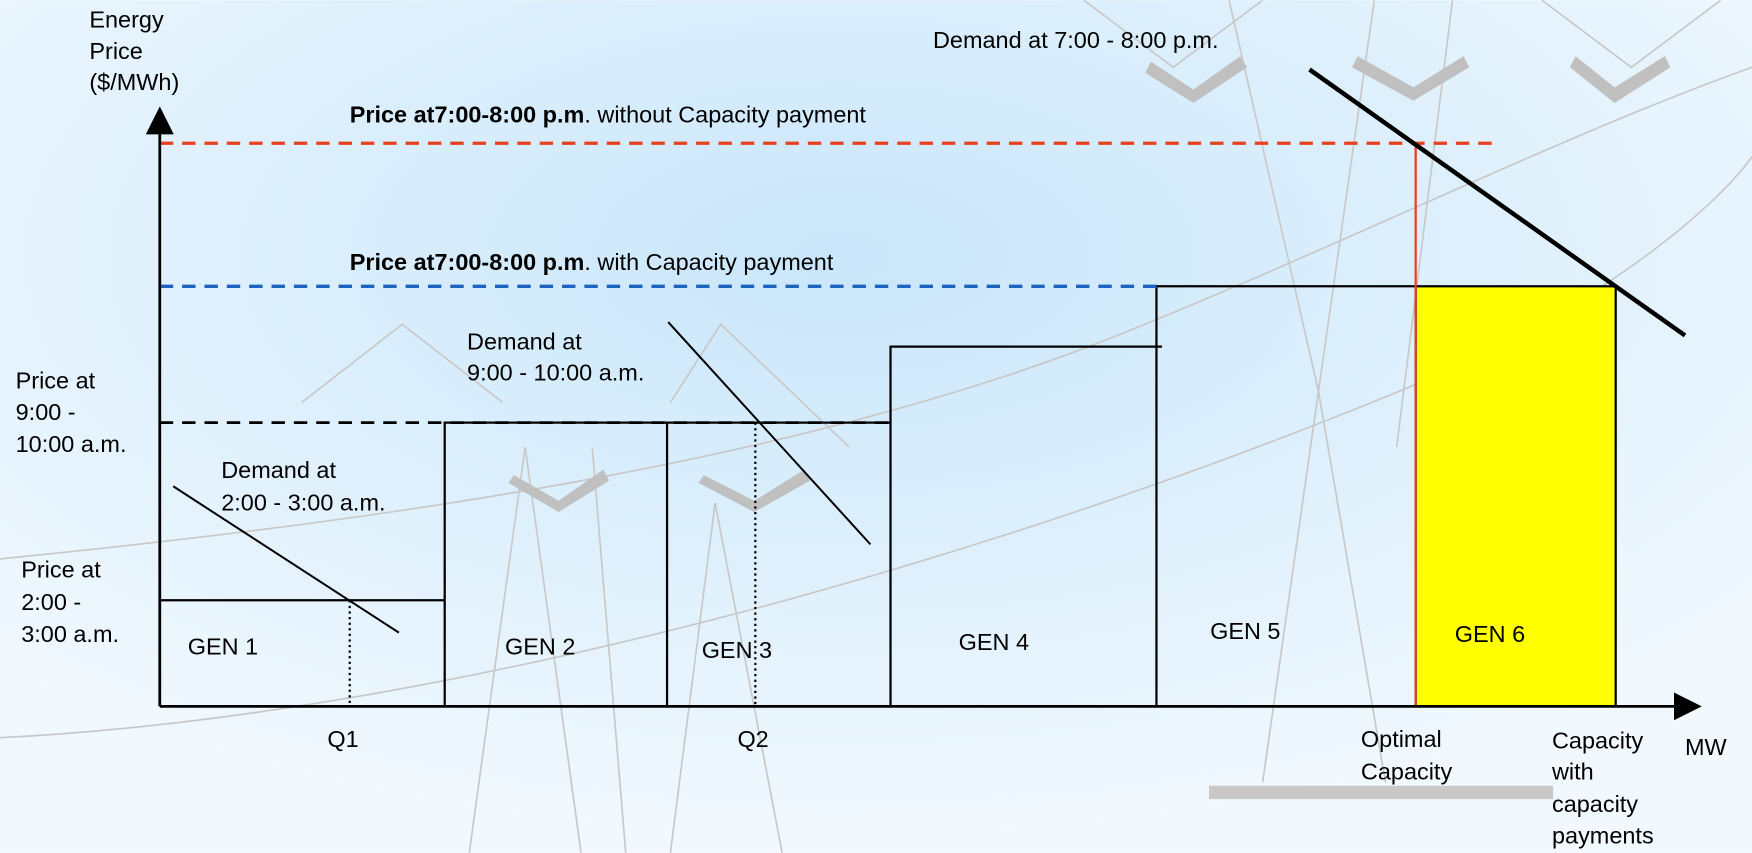  I want to click on gen6-block, so click(1515, 496).